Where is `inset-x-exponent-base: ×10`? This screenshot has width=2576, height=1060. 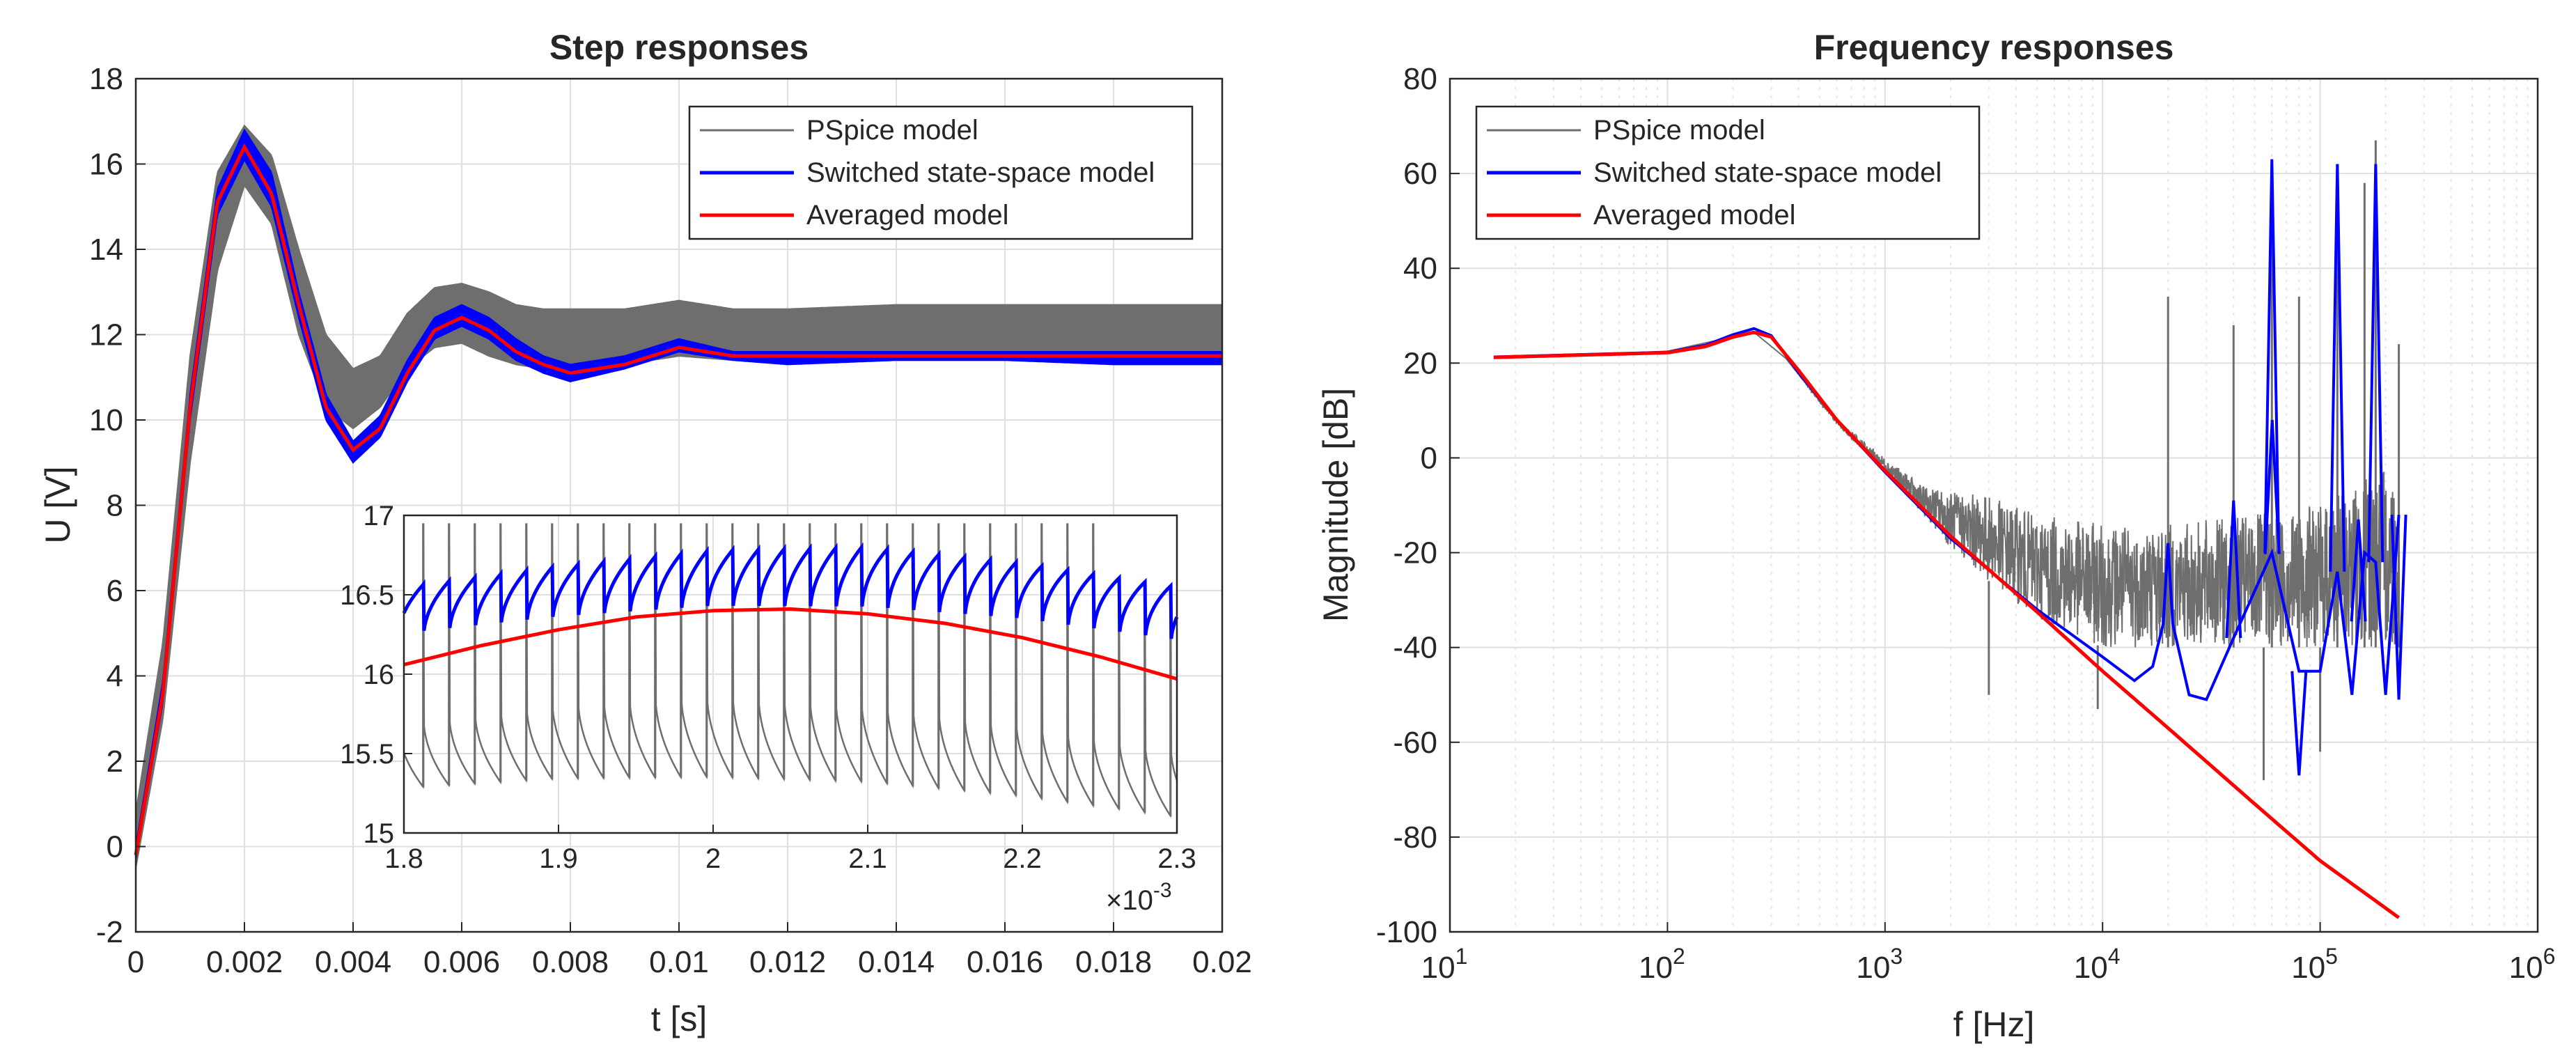 inset-x-exponent-base: ×10 is located at coordinates (1129, 900).